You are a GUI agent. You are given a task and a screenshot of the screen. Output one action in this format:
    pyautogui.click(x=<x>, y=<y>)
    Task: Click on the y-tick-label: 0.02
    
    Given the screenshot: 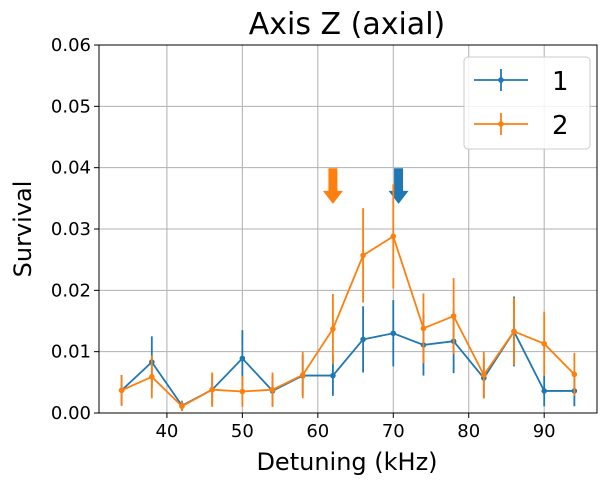 What is the action you would take?
    pyautogui.click(x=71, y=290)
    